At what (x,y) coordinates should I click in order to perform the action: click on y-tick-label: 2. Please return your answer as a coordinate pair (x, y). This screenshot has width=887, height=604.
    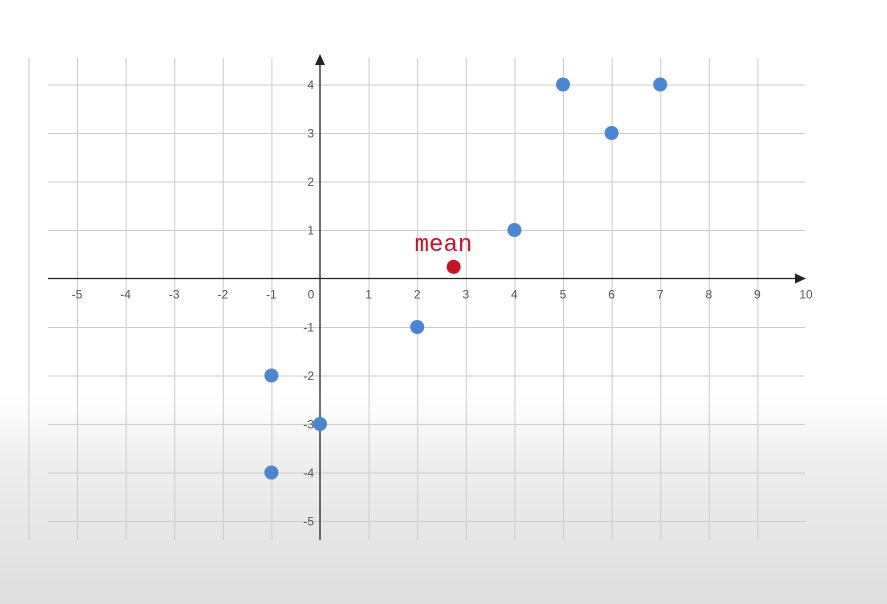
    Looking at the image, I should click on (310, 182).